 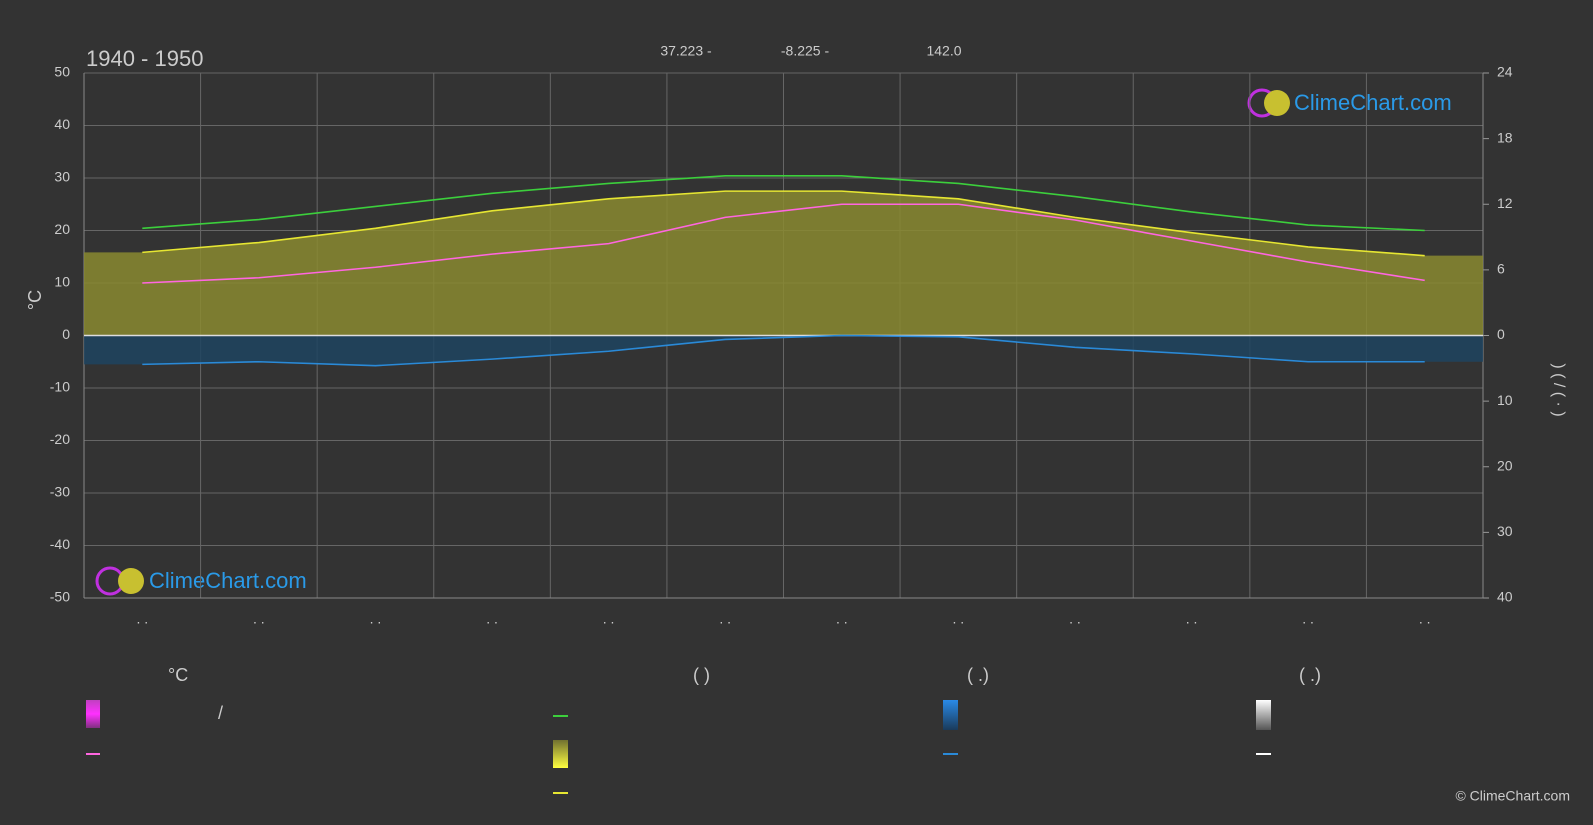 I want to click on logo-top: ClimeChart.com, so click(x=1349, y=103).